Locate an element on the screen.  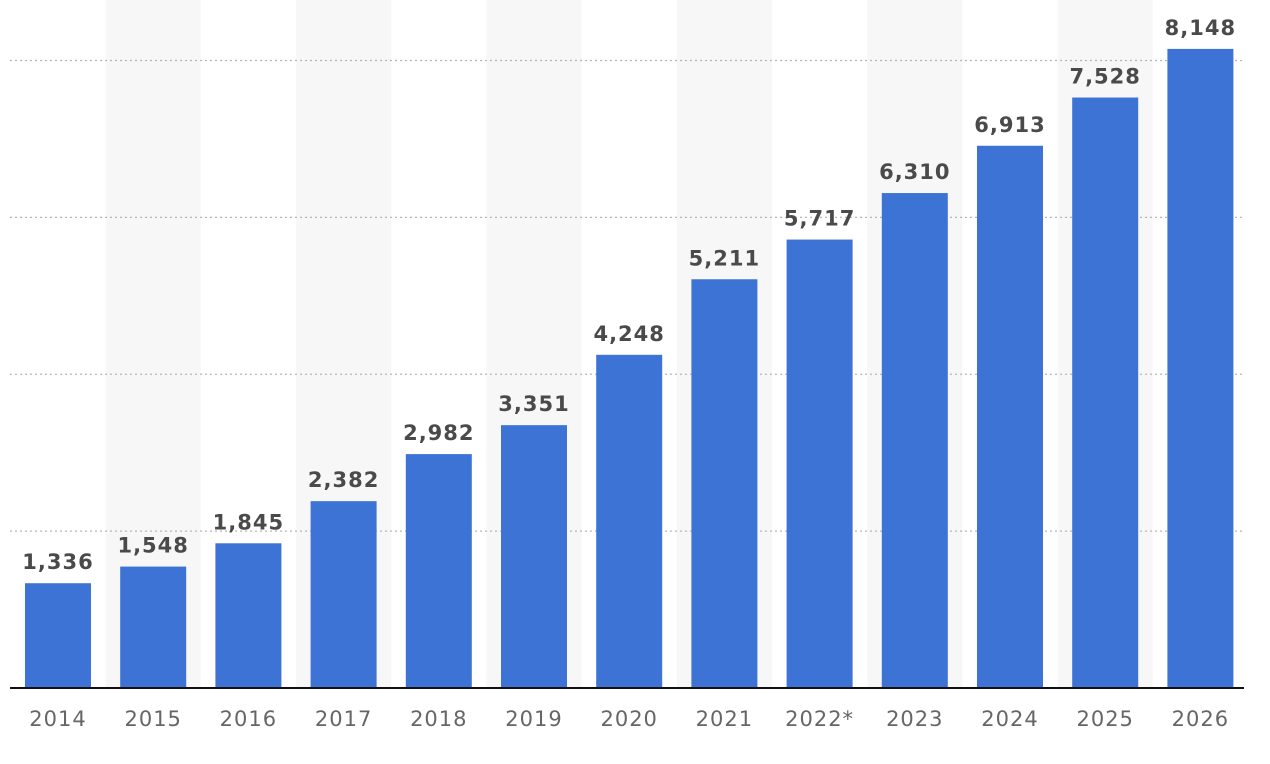
bar-2020 is located at coordinates (629, 521).